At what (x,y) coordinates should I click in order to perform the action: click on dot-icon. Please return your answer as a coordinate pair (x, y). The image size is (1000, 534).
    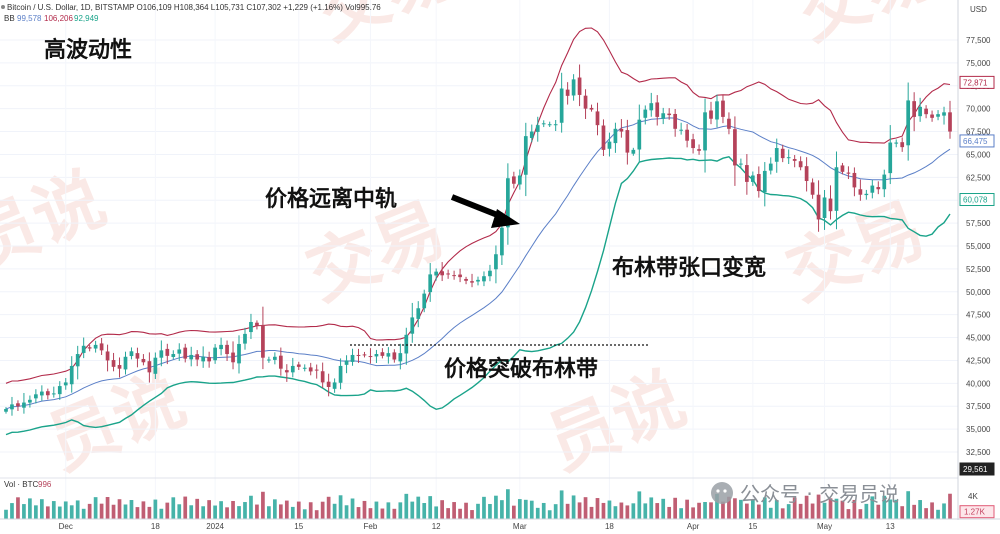
    Looking at the image, I should click on (3, 7).